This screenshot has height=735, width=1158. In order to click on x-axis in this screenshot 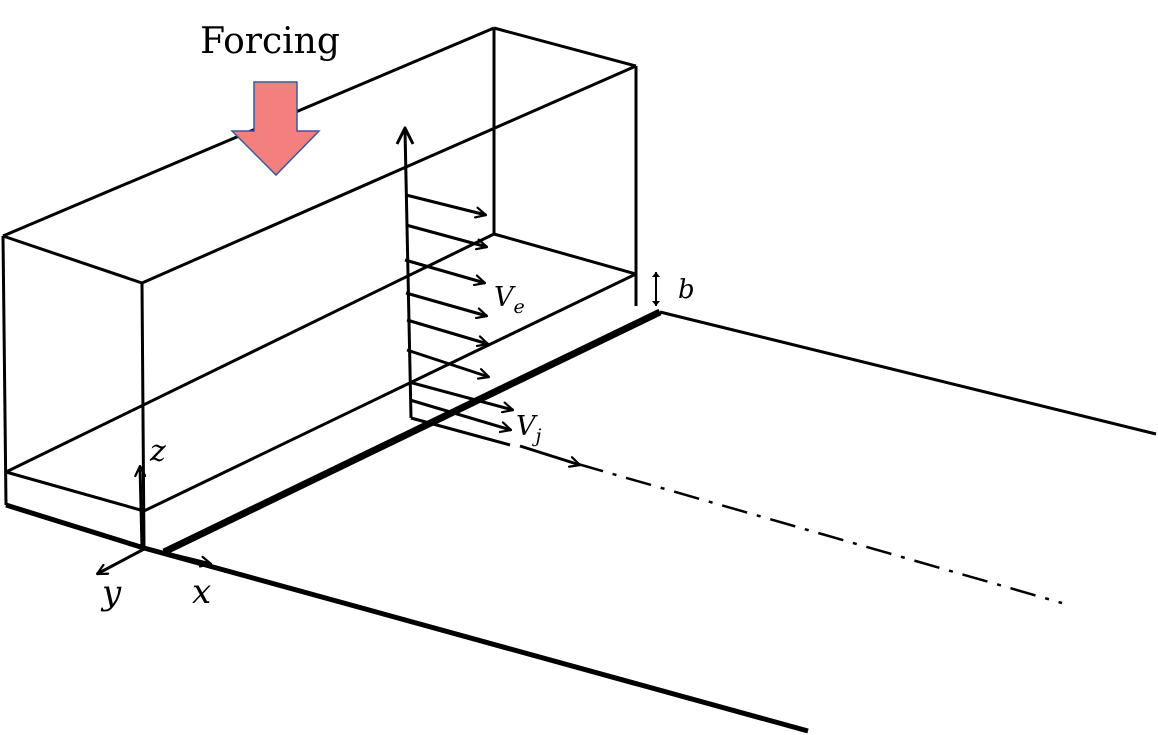, I will do `click(178, 555)`.